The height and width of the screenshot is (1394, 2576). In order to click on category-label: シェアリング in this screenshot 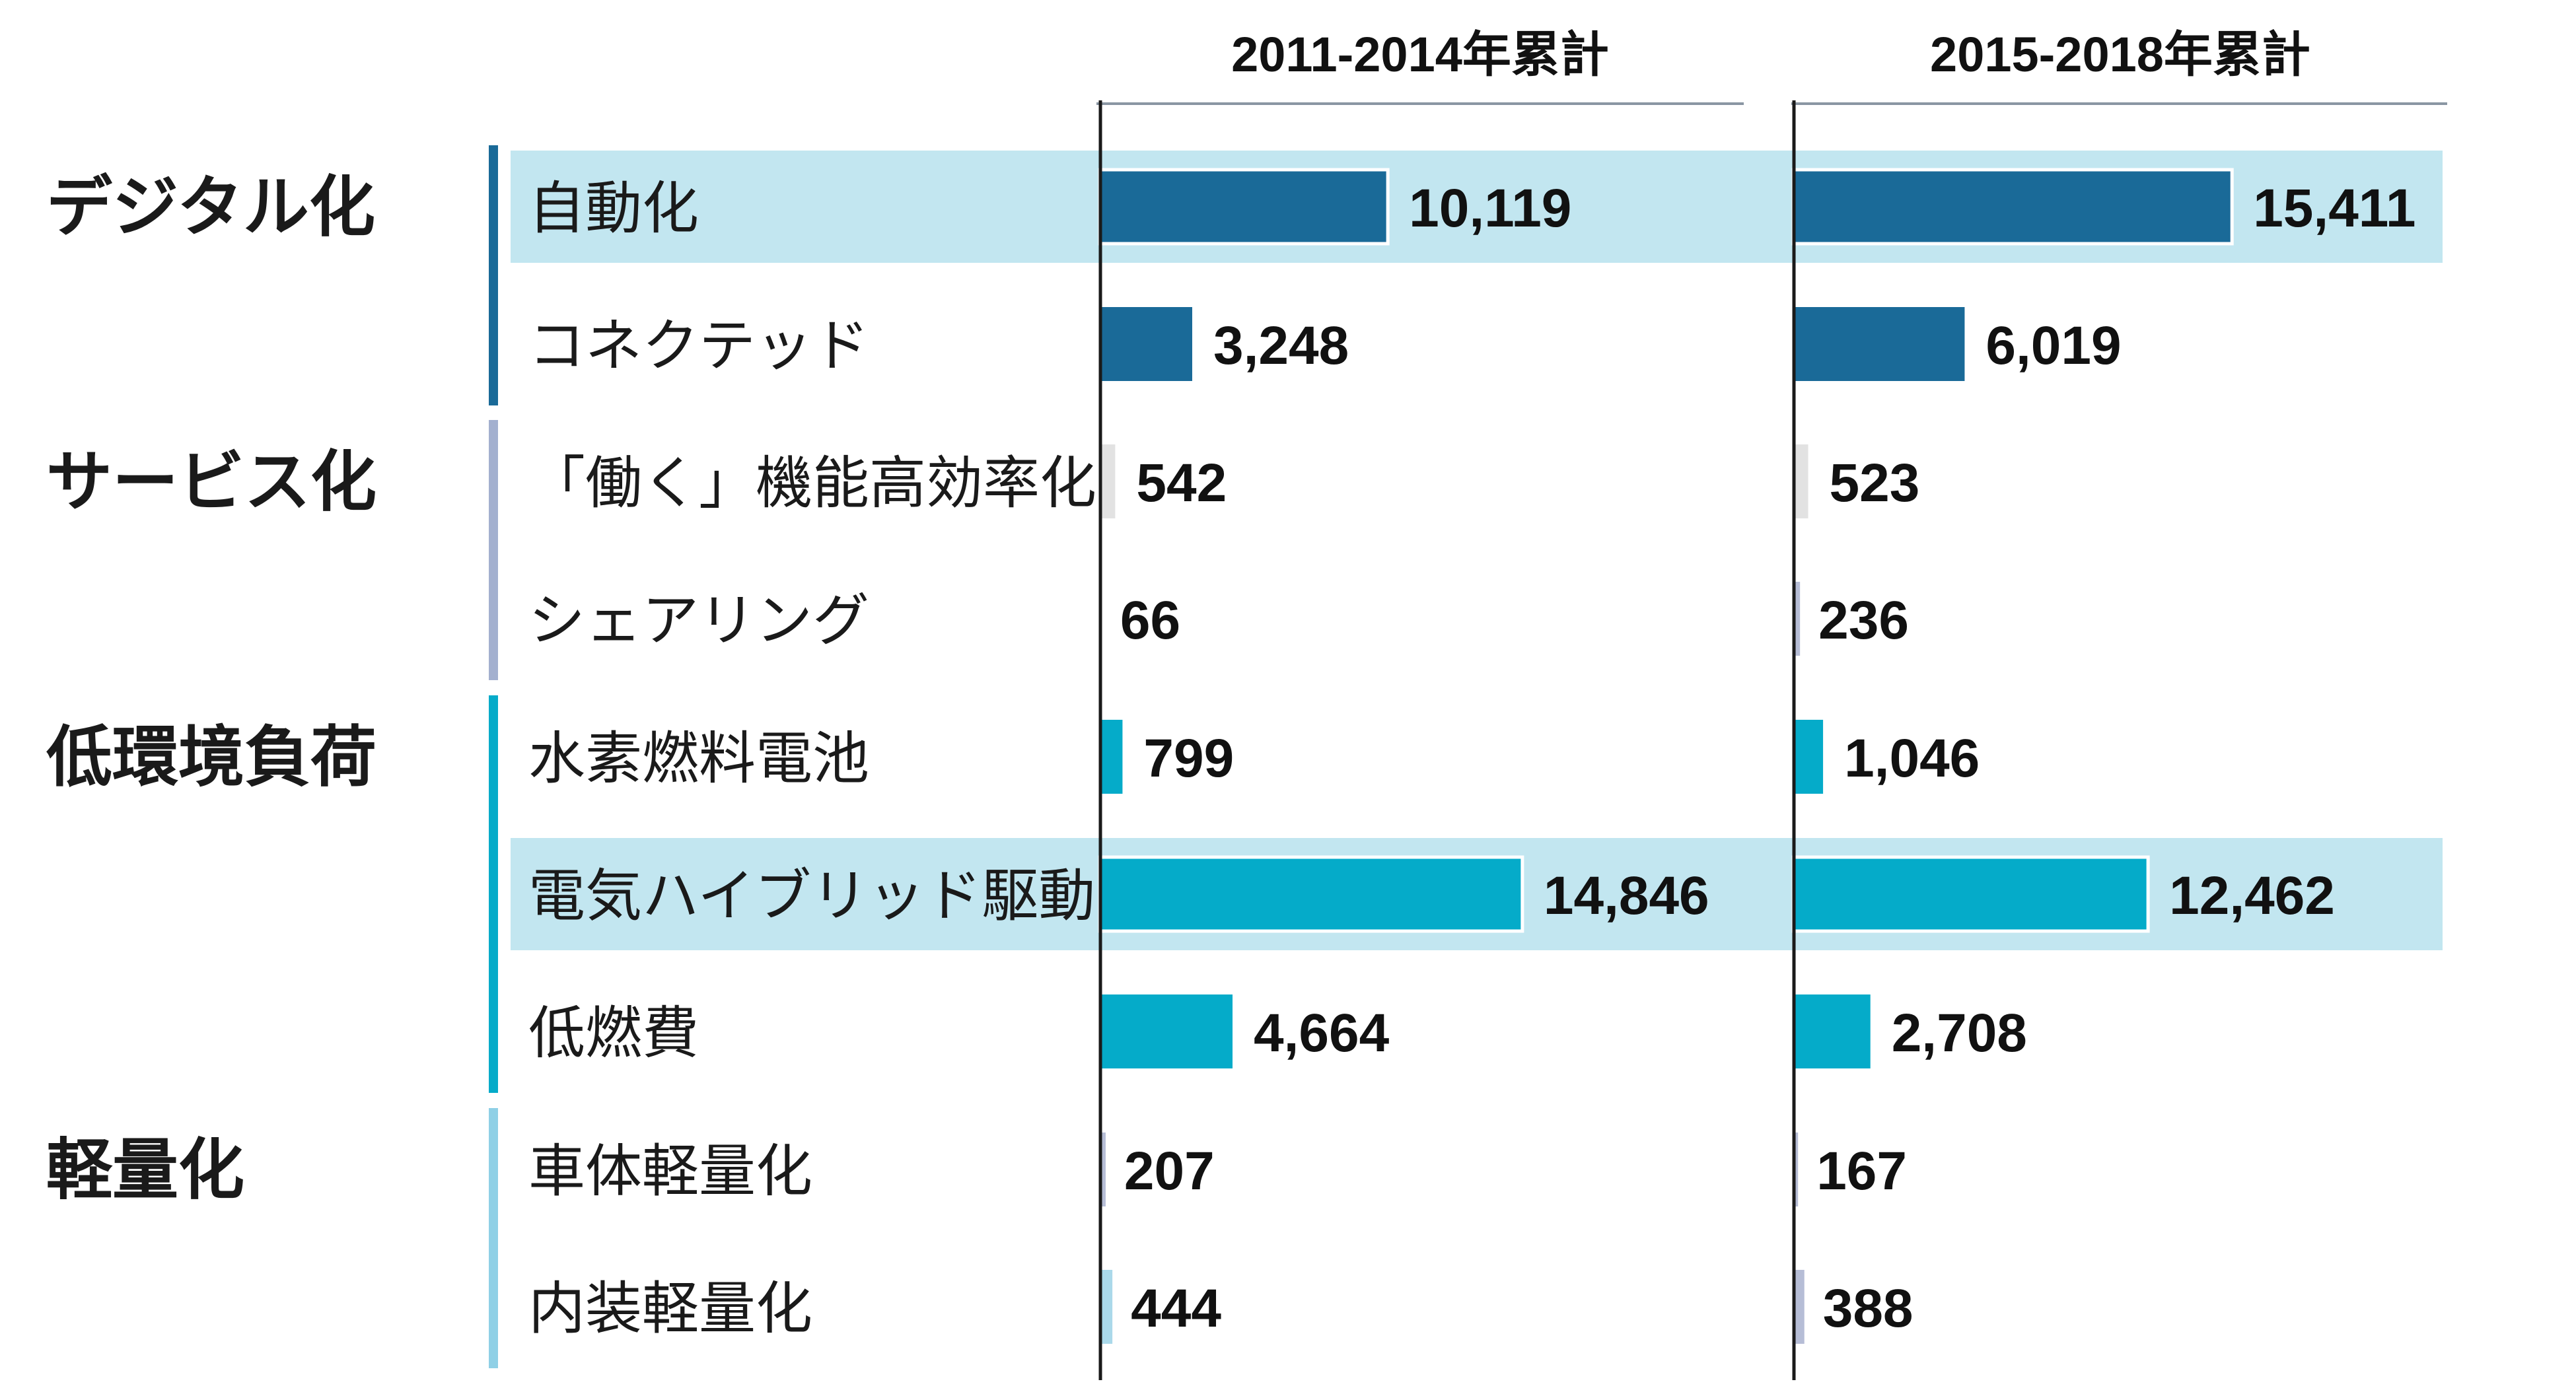, I will do `click(699, 621)`.